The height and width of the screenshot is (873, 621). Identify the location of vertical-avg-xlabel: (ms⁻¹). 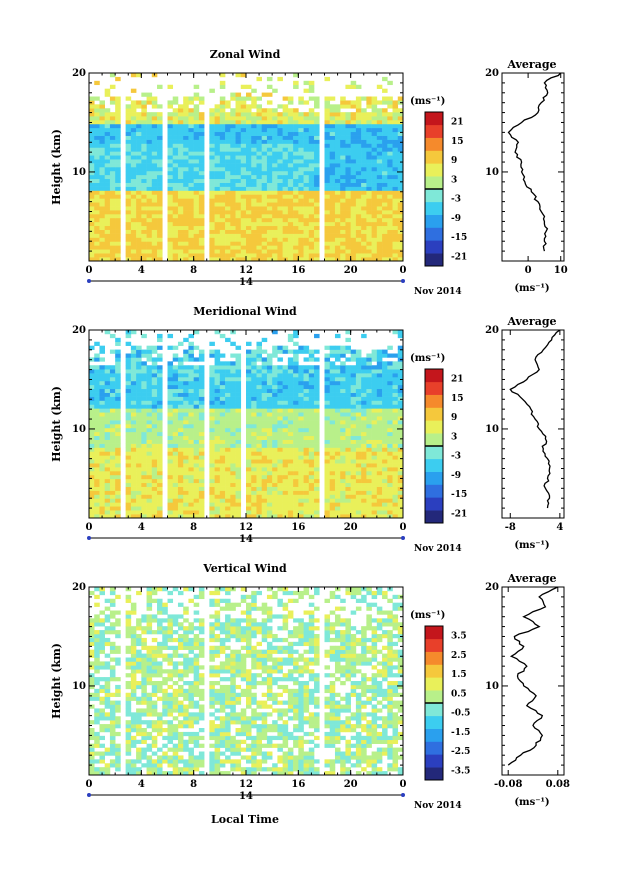
(531, 802).